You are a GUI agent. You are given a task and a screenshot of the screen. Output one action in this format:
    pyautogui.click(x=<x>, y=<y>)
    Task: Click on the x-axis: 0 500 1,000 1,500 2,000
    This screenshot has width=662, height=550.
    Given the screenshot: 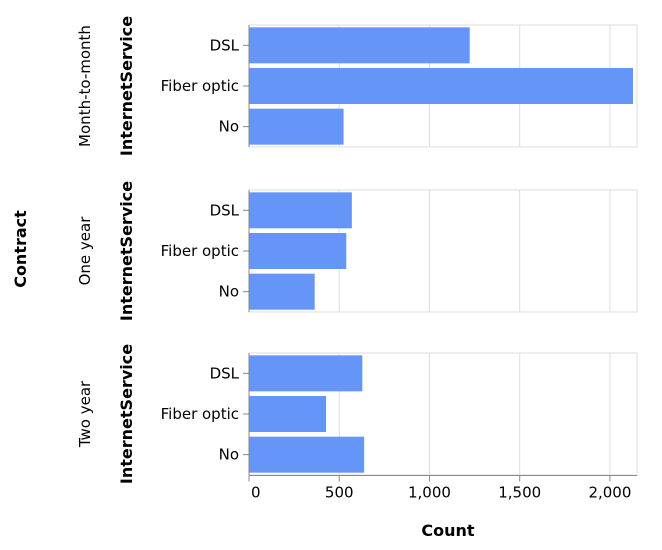 What is the action you would take?
    pyautogui.click(x=442, y=488)
    